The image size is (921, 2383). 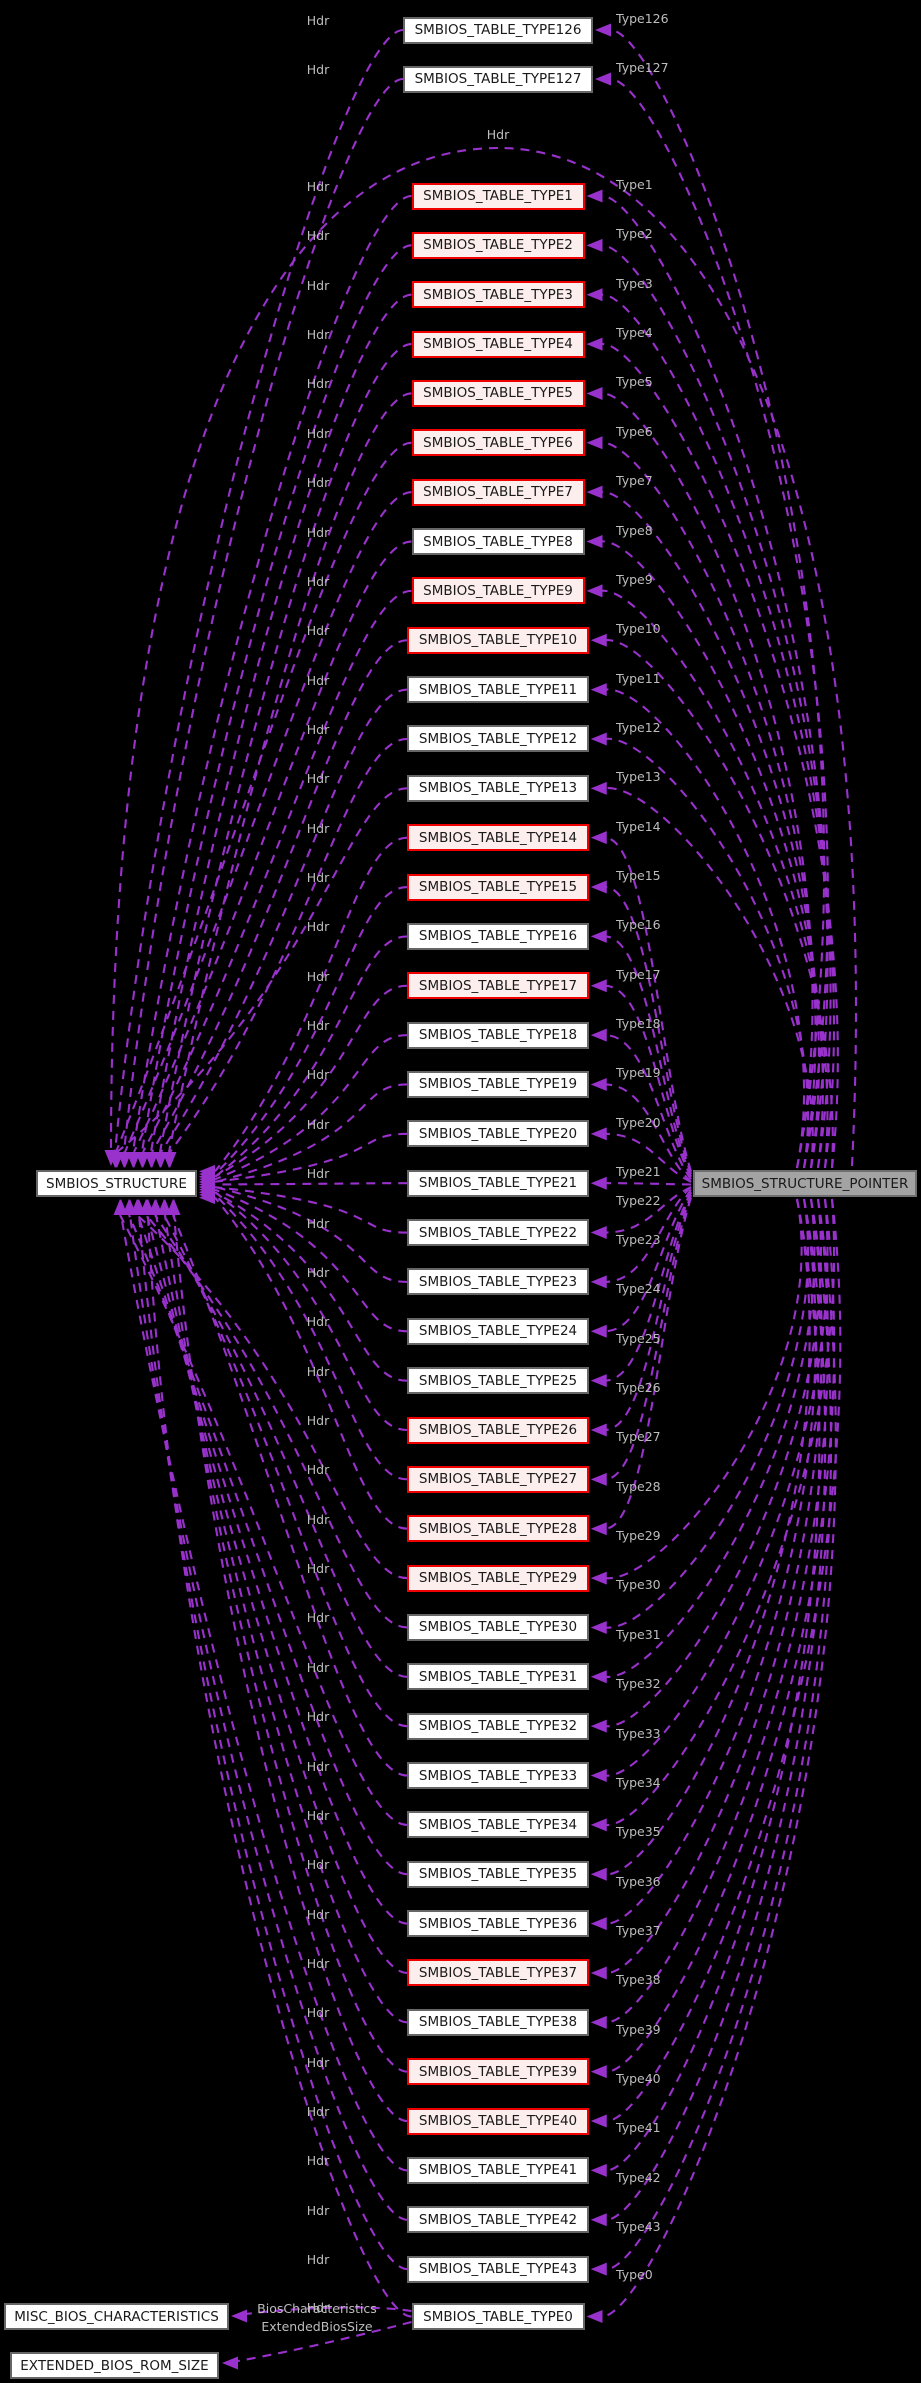 What do you see at coordinates (638, 1684) in the screenshot?
I see `edge-label-type32: Type32` at bounding box center [638, 1684].